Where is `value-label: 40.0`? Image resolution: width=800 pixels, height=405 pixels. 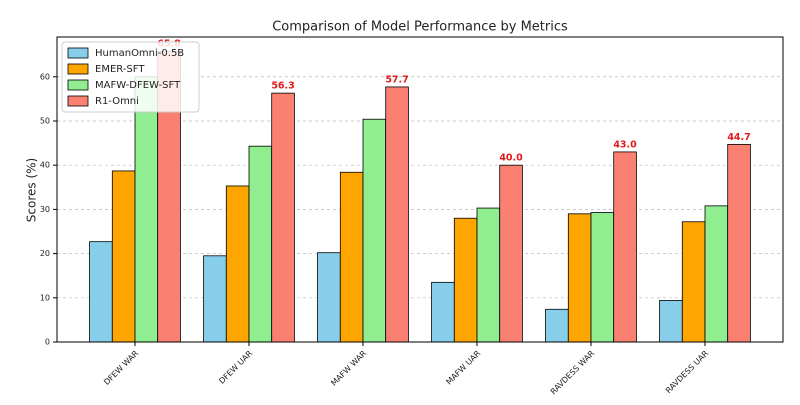
value-label: 40.0 is located at coordinates (511, 158).